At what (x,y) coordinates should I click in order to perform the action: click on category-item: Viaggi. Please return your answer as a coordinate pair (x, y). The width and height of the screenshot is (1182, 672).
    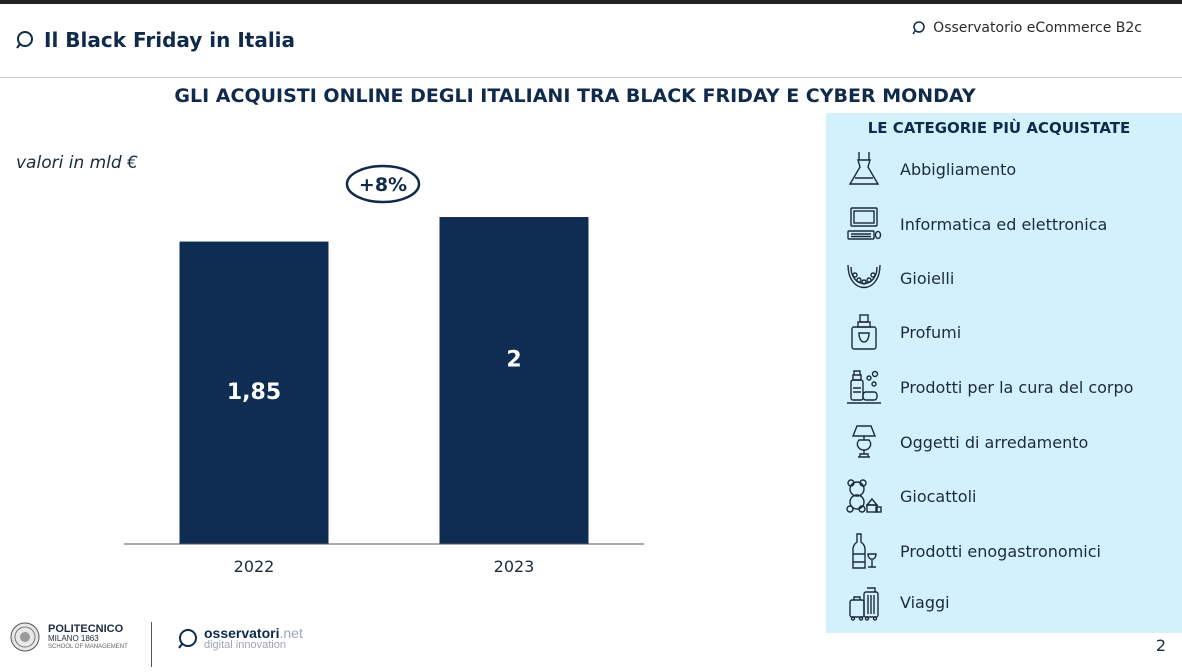
    Looking at the image, I should click on (897, 602).